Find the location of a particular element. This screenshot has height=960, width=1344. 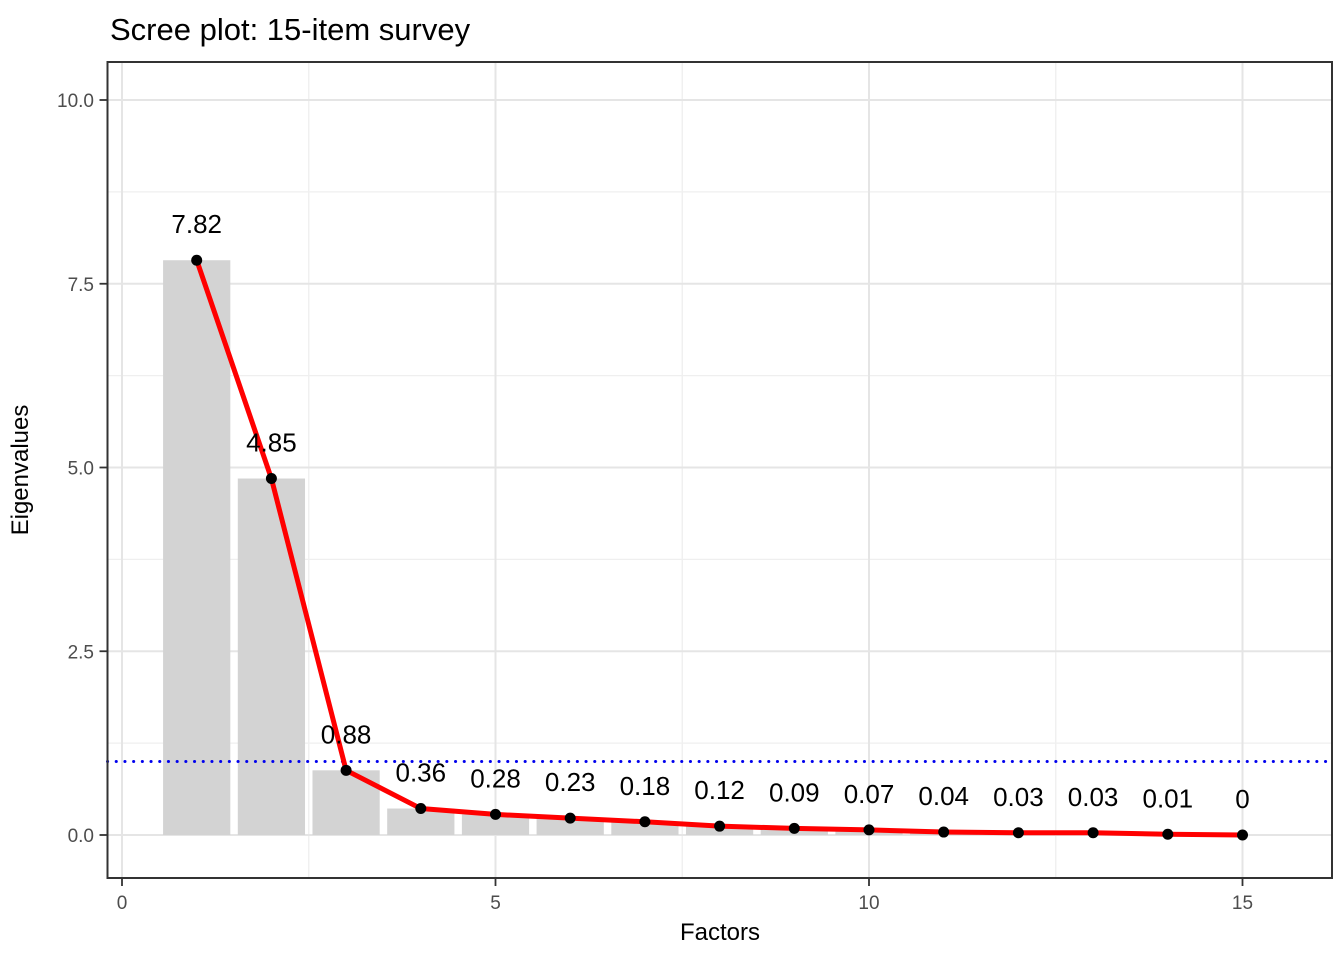

point-label-8: 0.12 is located at coordinates (719, 790).